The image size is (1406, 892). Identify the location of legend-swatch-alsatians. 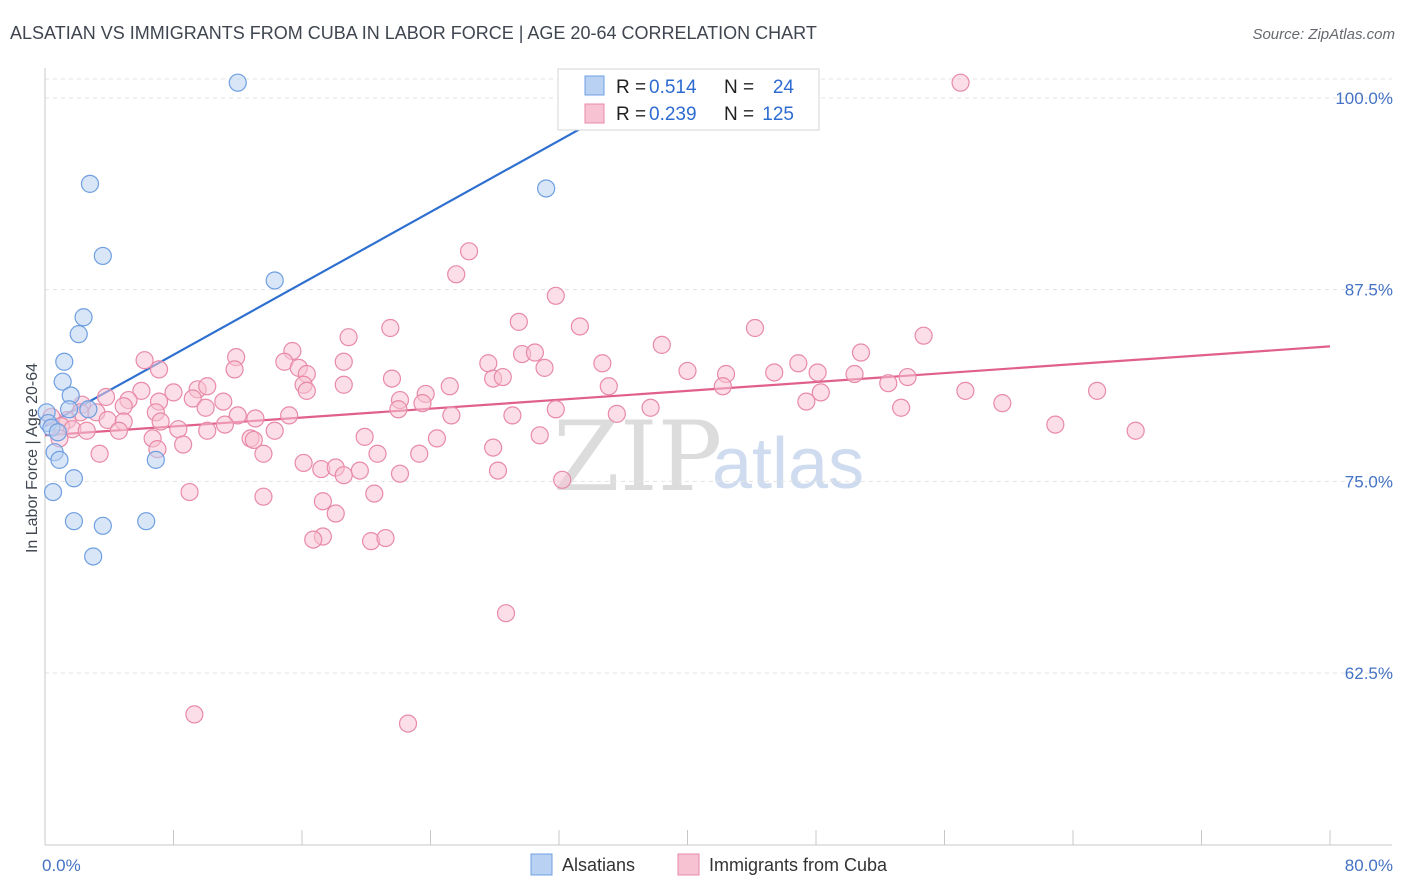
(594, 85).